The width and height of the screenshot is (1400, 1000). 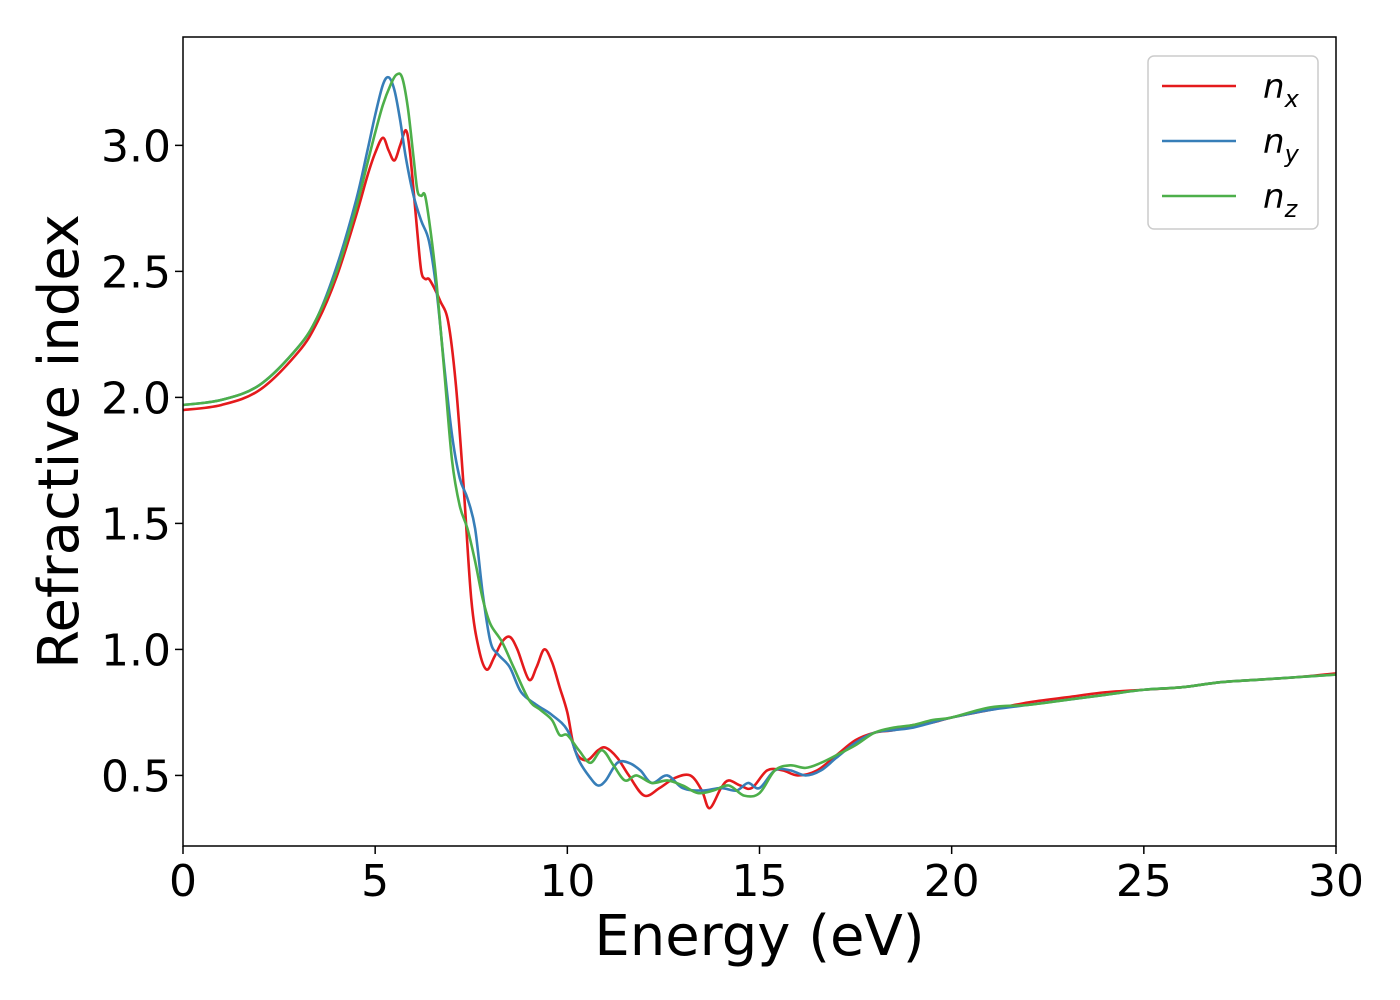 I want to click on y-tick-label: 1.5, so click(x=136, y=524).